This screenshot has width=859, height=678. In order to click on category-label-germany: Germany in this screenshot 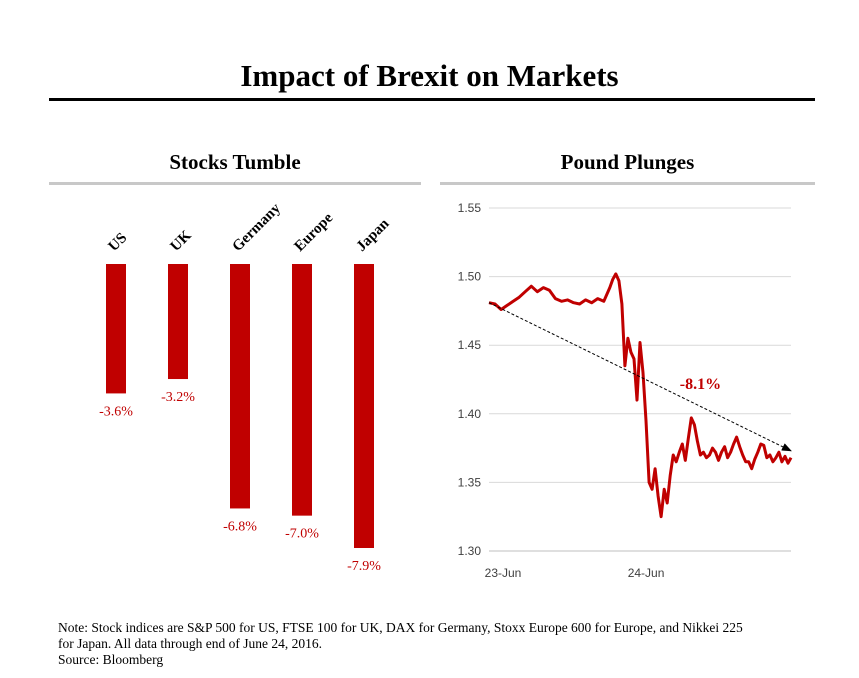, I will do `click(257, 227)`.